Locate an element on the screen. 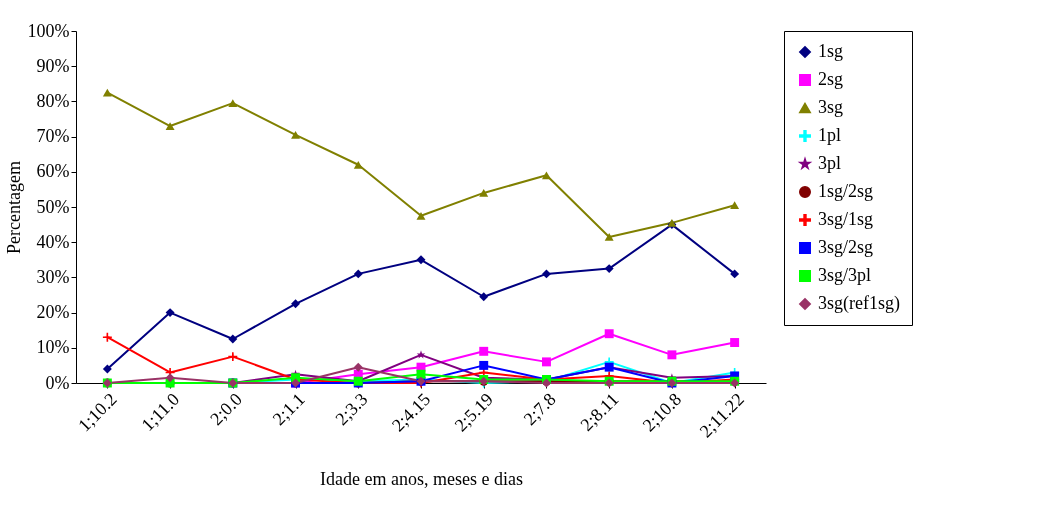  legend-label: 3sg/3pl is located at coordinates (845, 275).